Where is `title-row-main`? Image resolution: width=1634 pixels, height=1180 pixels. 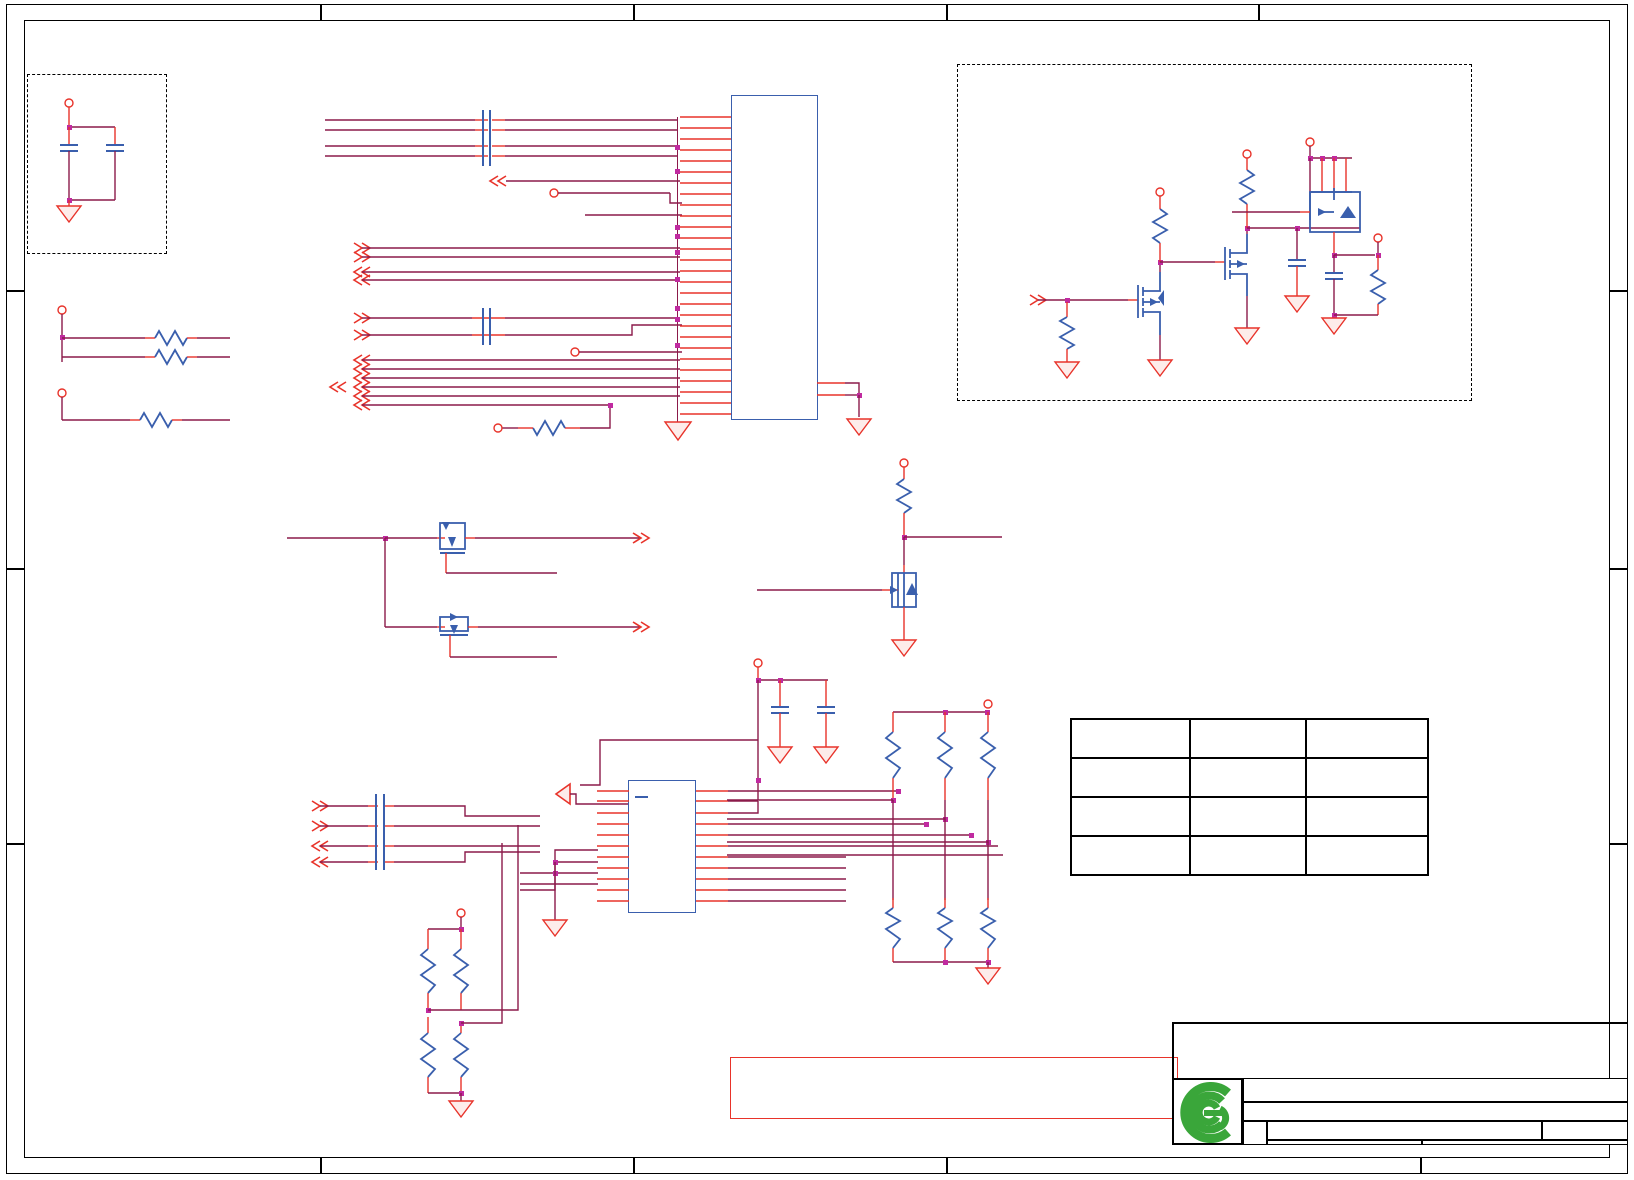
title-row-main is located at coordinates (1435, 1090).